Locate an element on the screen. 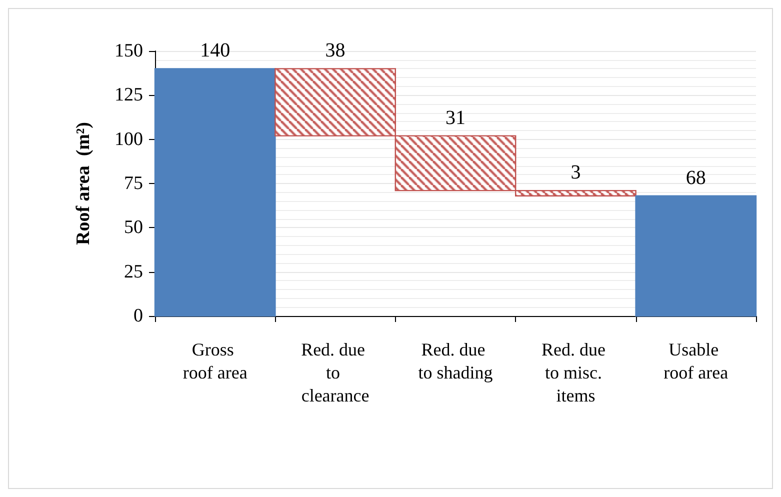 This screenshot has width=781, height=497. y-tick-label: 50 is located at coordinates (133, 227).